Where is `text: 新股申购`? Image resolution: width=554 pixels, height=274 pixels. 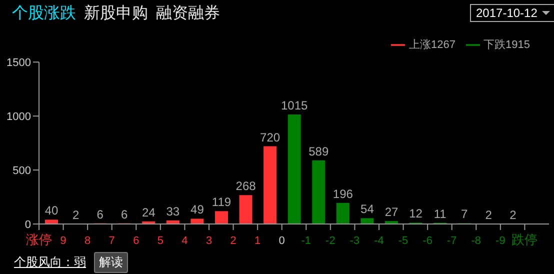
text: 新股申购 is located at coordinates (116, 14).